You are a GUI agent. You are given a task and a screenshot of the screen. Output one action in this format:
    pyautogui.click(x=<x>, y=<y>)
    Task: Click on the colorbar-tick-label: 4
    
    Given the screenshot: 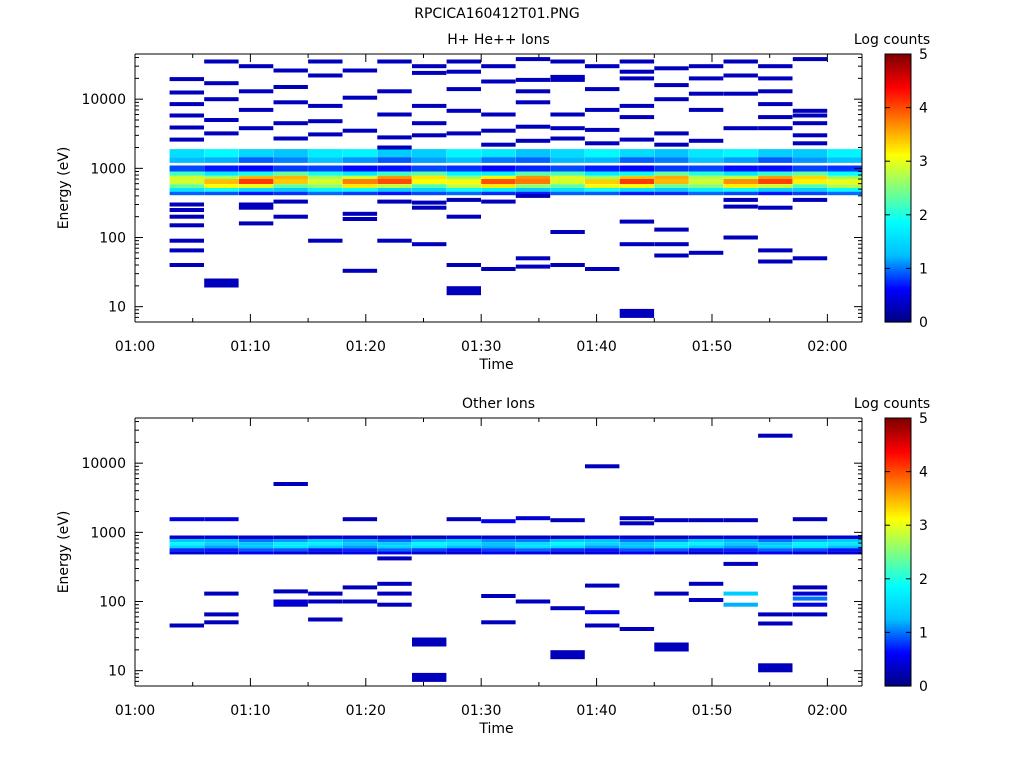 What is the action you would take?
    pyautogui.click(x=923, y=473)
    